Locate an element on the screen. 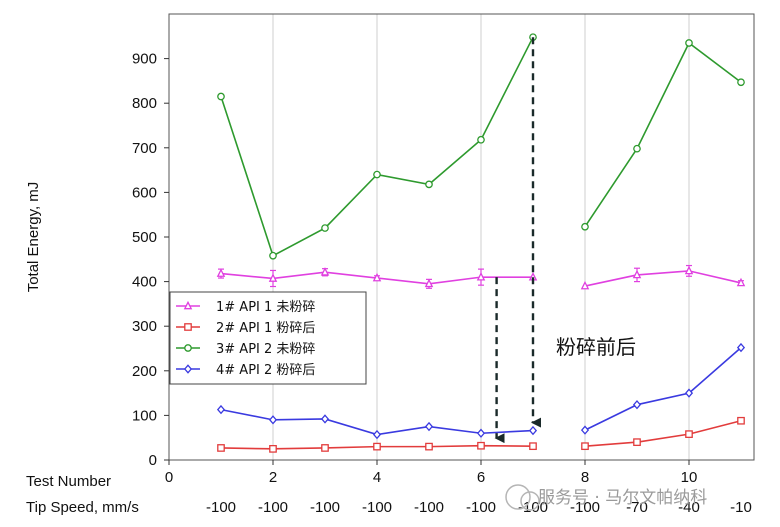  legend-entry: 4# API 2 粉碎后 is located at coordinates (265, 370).